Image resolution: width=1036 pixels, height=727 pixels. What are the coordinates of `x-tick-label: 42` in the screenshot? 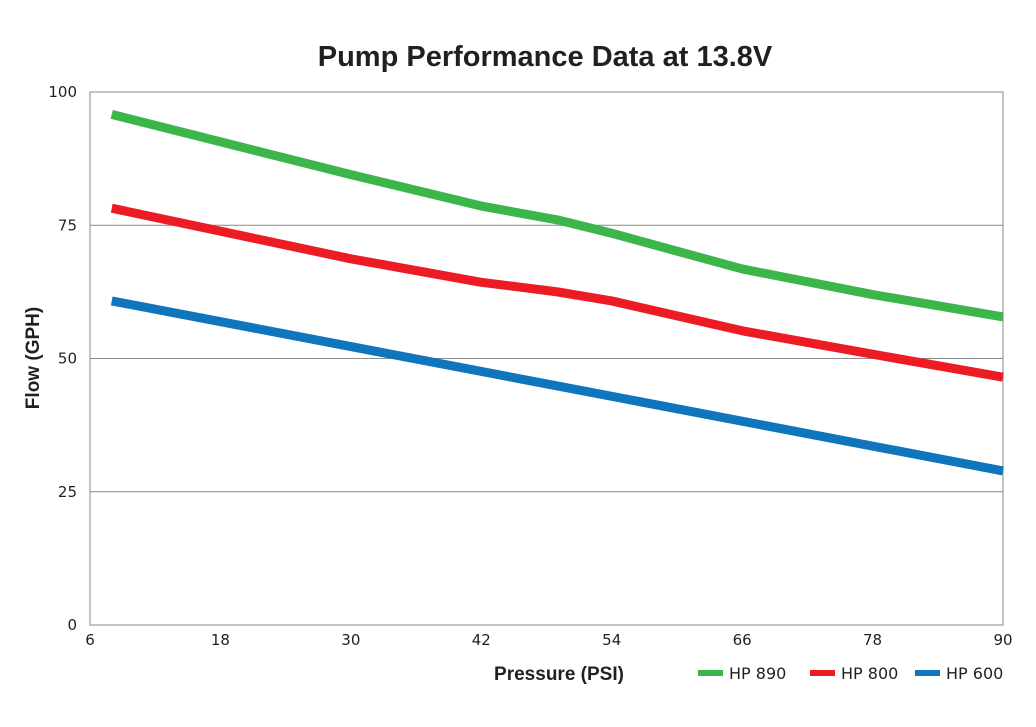 It's located at (481, 640).